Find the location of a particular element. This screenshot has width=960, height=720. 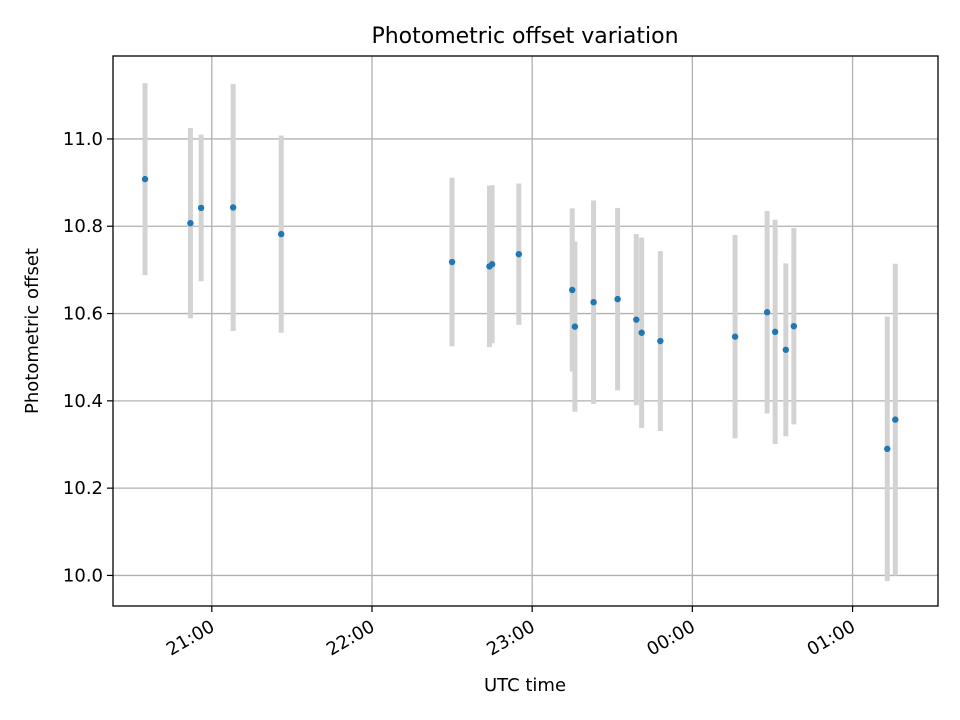

chart-title: Photometric offset variation is located at coordinates (524, 36).